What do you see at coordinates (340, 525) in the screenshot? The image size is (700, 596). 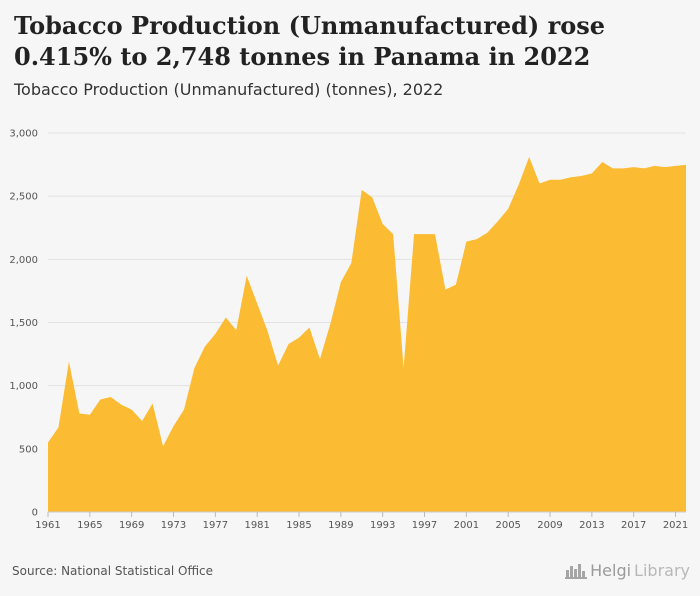 I see `x-tick-label: 1989` at bounding box center [340, 525].